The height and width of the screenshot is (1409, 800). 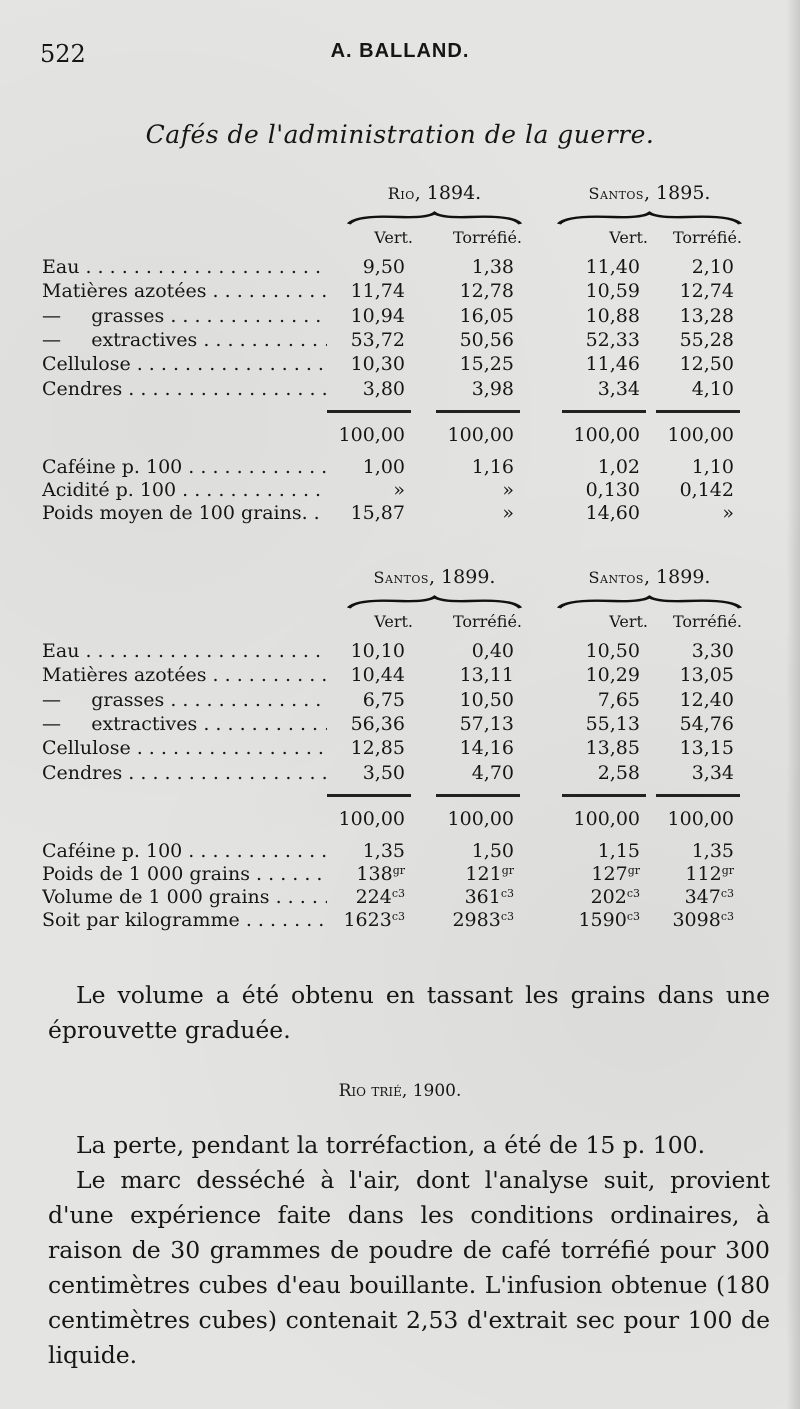 I want to click on row-label-text: Eau, so click(x=61, y=651).